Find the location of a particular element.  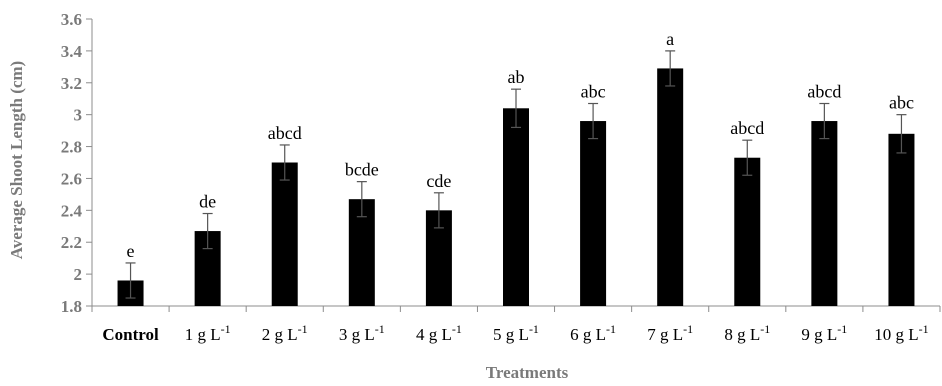

x-axis-title: Treatments is located at coordinates (527, 372).